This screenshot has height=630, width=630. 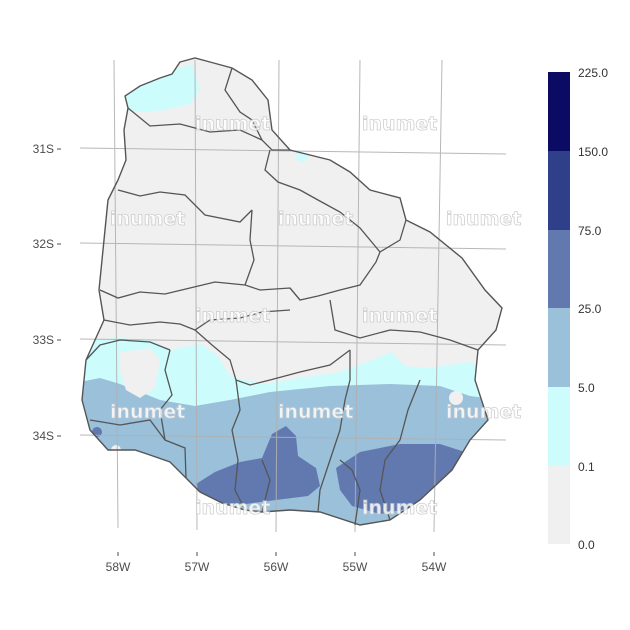 What do you see at coordinates (586, 467) in the screenshot?
I see `legend-break-label: 0.1` at bounding box center [586, 467].